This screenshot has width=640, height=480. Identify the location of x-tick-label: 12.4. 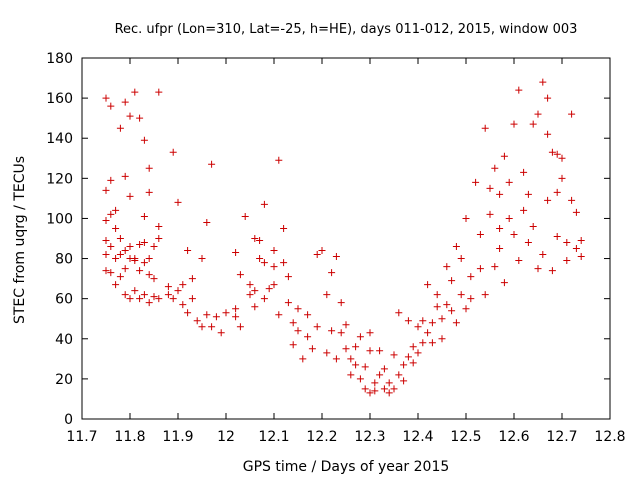
(417, 437).